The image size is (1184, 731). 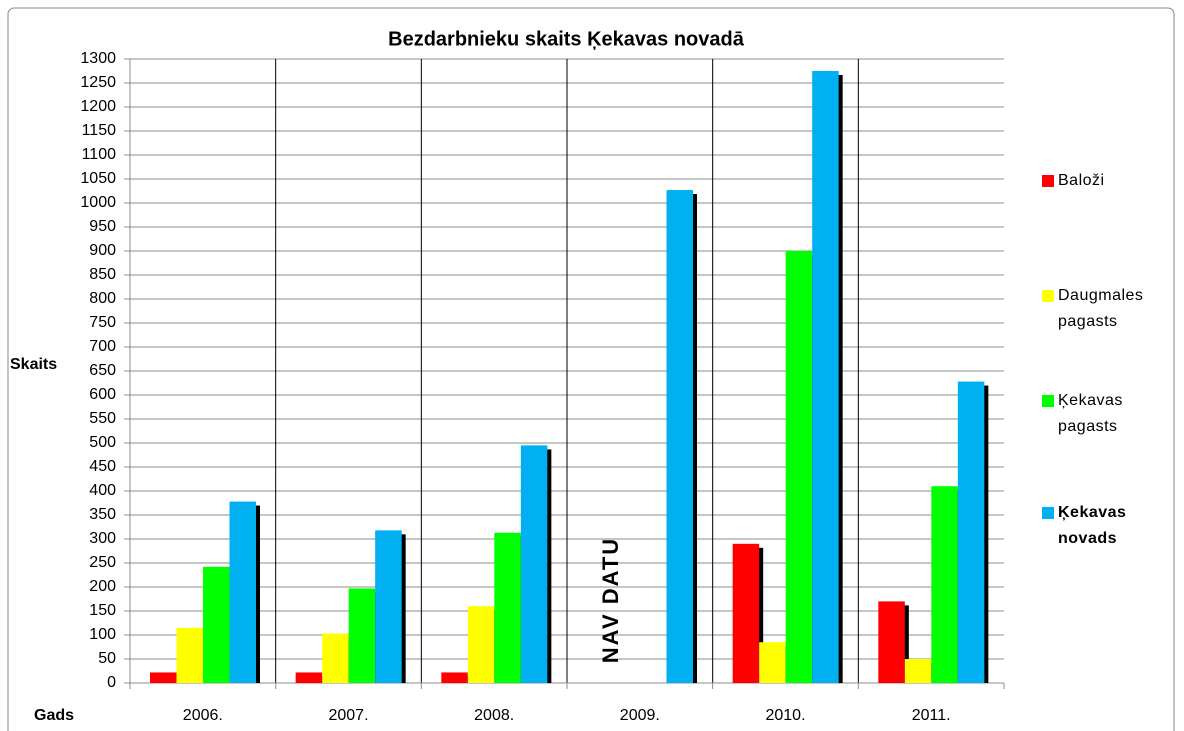 I want to click on y-tick-label: 900, so click(x=102, y=250).